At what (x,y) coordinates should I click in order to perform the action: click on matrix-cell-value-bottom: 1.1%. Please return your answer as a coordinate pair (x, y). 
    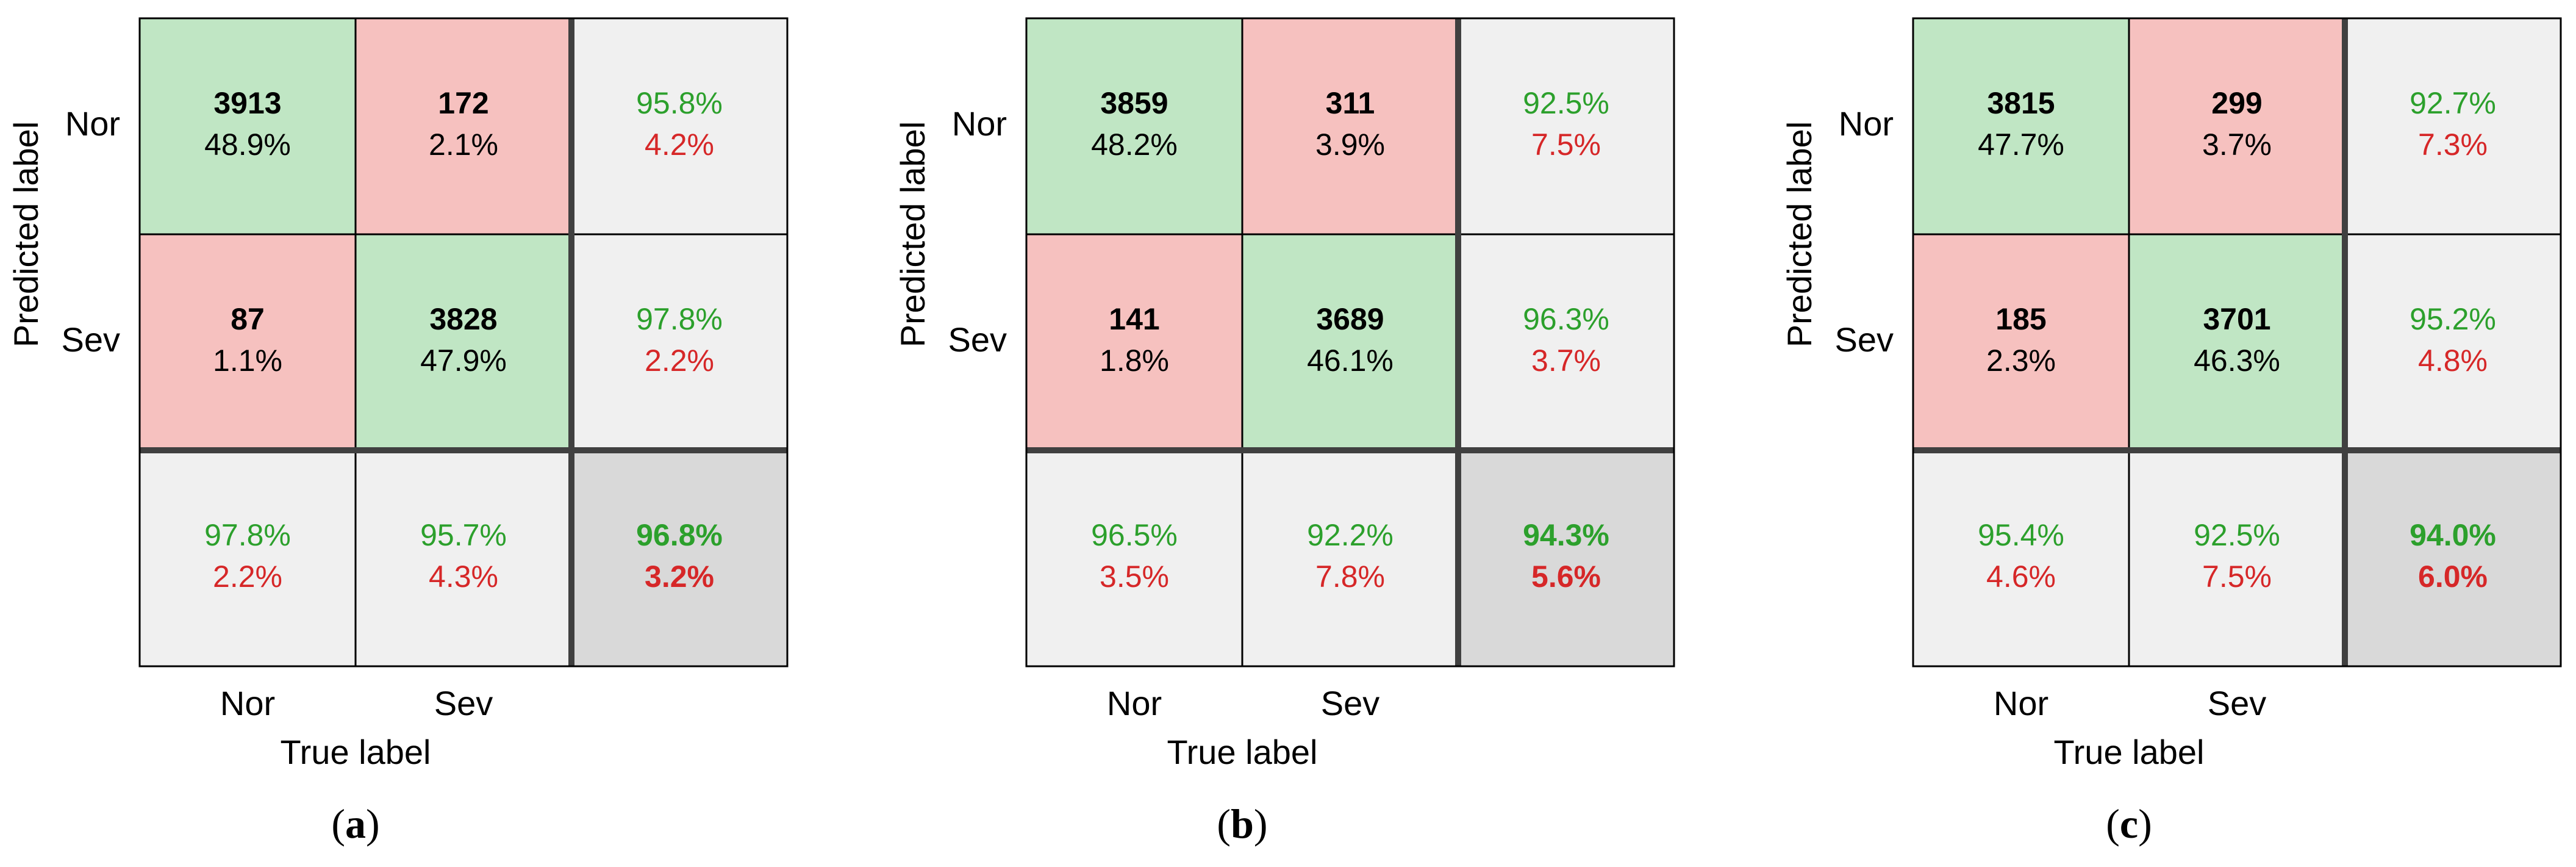
    Looking at the image, I should click on (247, 361).